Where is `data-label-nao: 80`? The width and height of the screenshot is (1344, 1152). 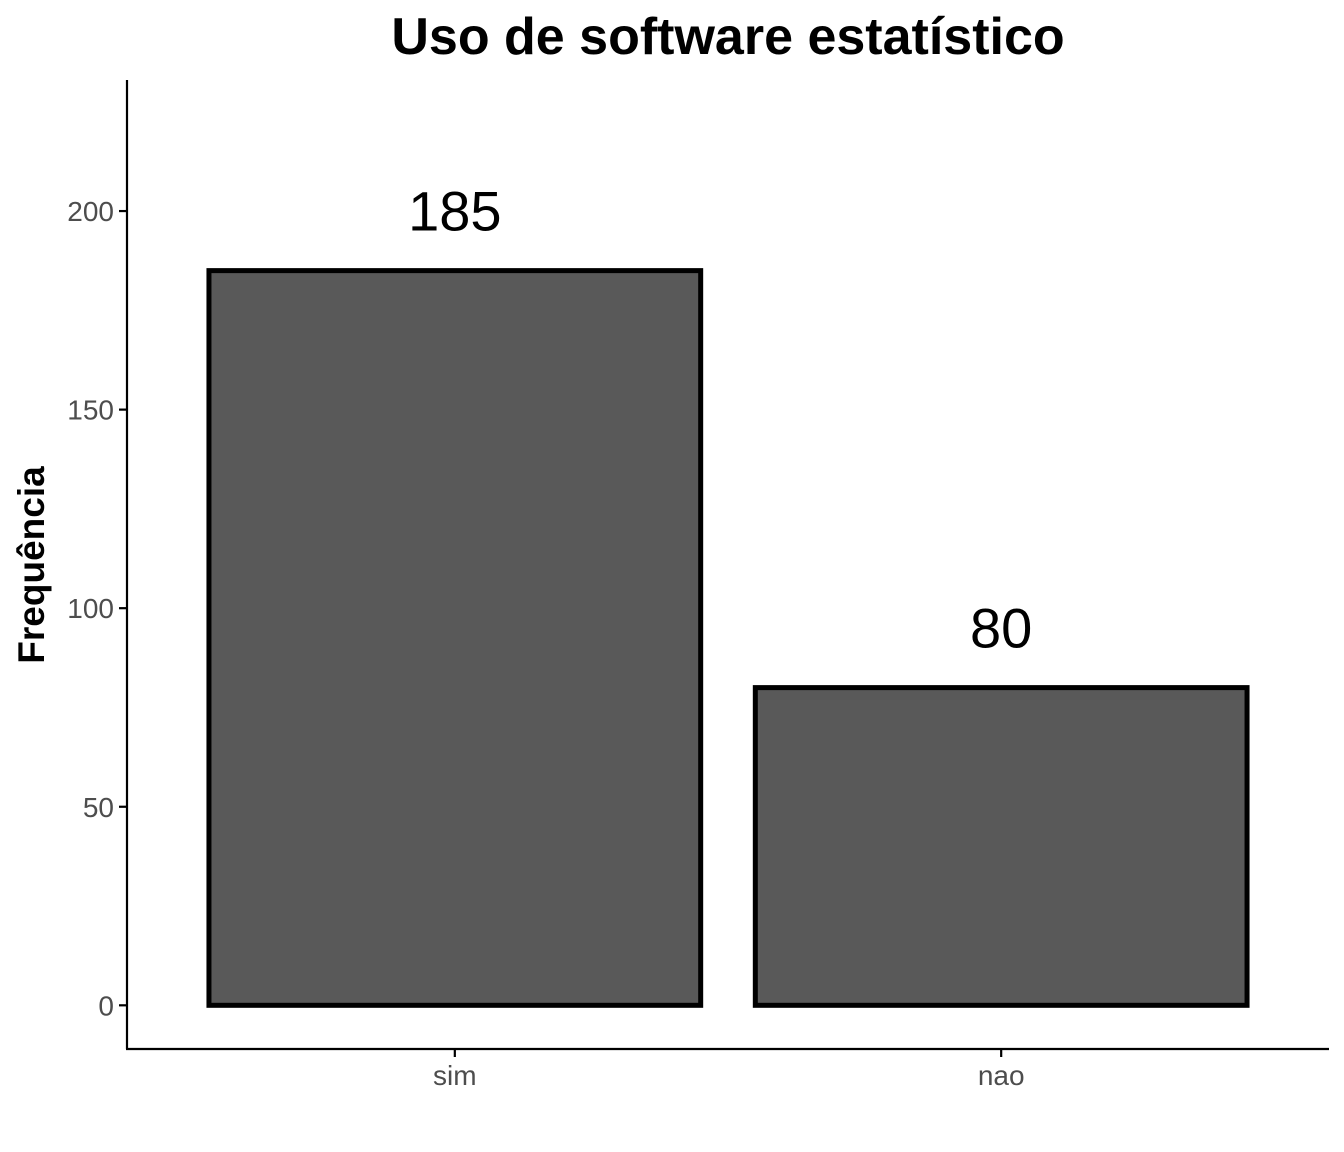
data-label-nao: 80 is located at coordinates (1001, 628).